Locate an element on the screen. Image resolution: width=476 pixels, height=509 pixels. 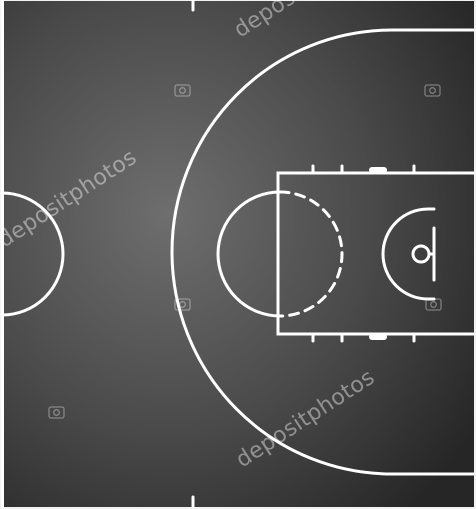
free-throw-circle-dashed is located at coordinates (311, 254).